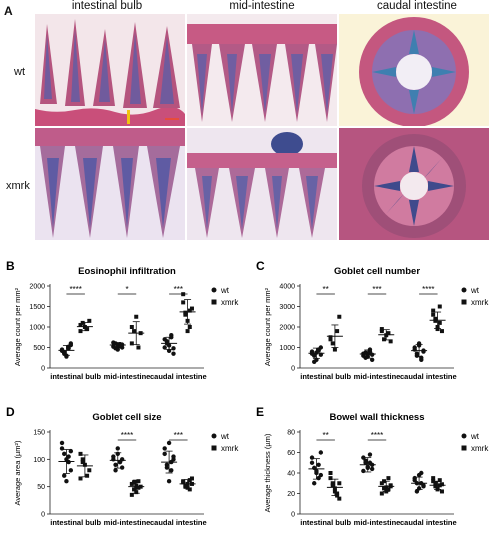 The image size is (500, 549). Describe the element at coordinates (267, 326) in the screenshot. I see `y-axis-label: Average count per mm²` at that location.